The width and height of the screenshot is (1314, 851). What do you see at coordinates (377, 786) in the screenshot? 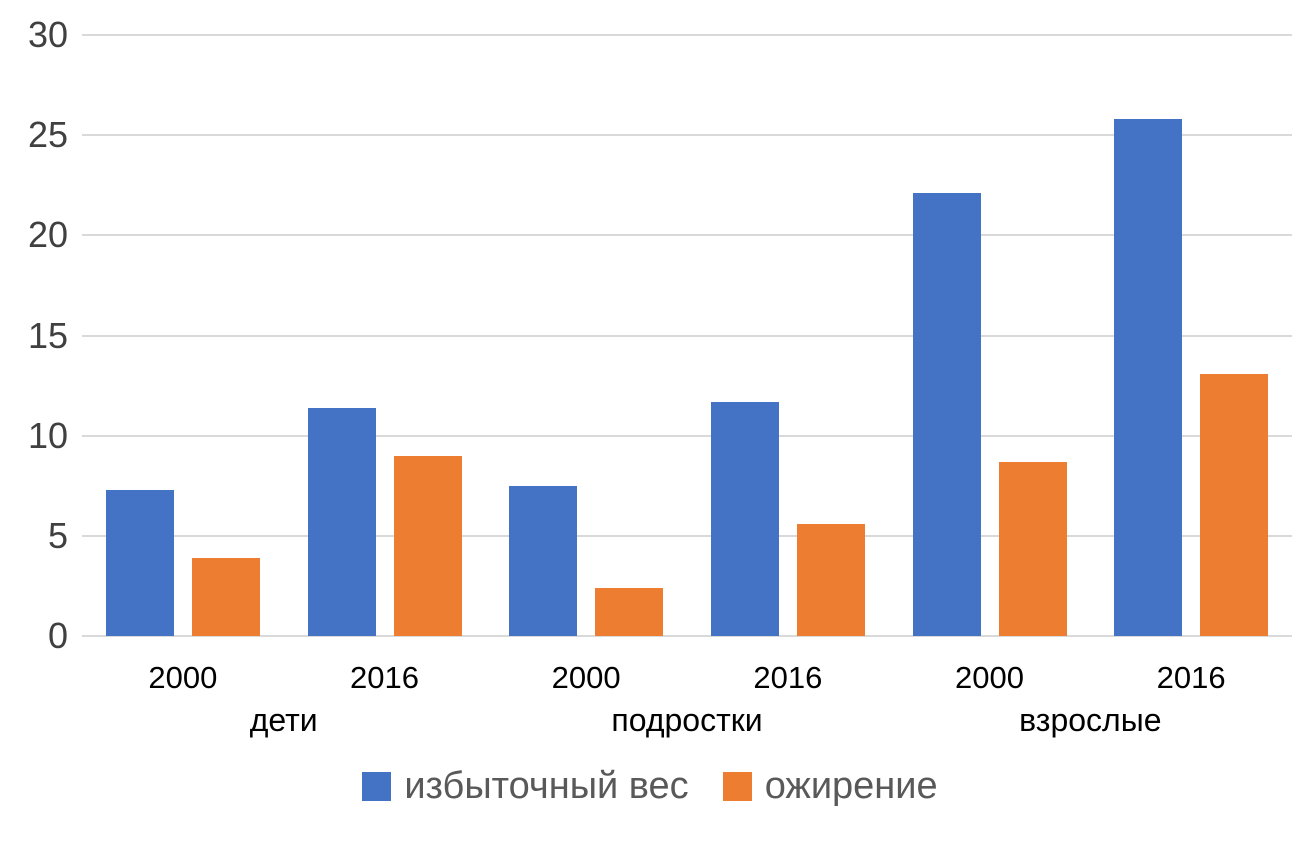
I see `legend-marker-избыточный-вес` at bounding box center [377, 786].